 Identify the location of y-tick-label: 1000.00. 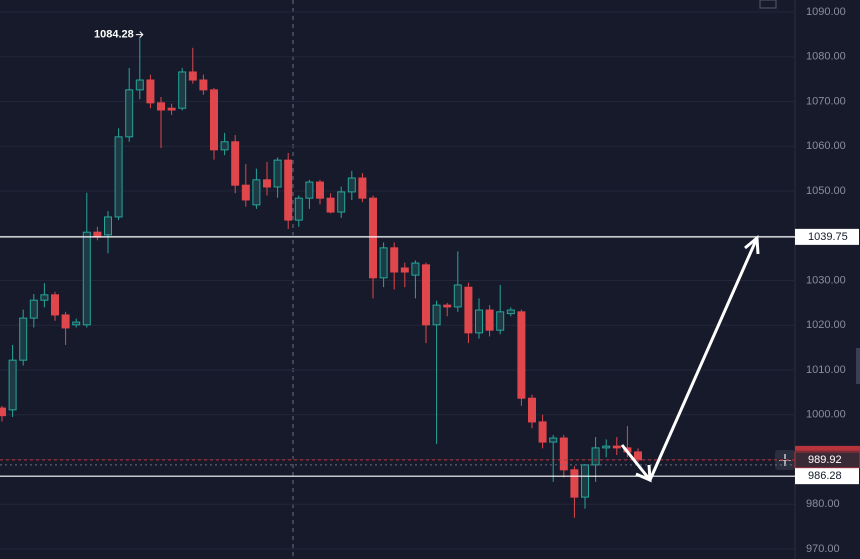
(826, 415).